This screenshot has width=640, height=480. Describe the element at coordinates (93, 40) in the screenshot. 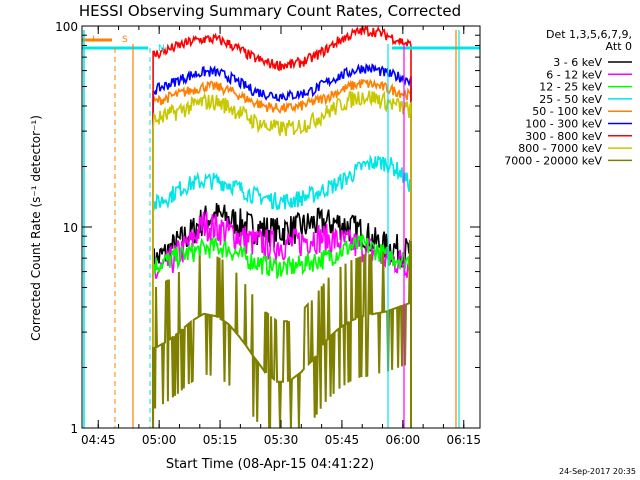

I see `flag-letter-i: I` at that location.